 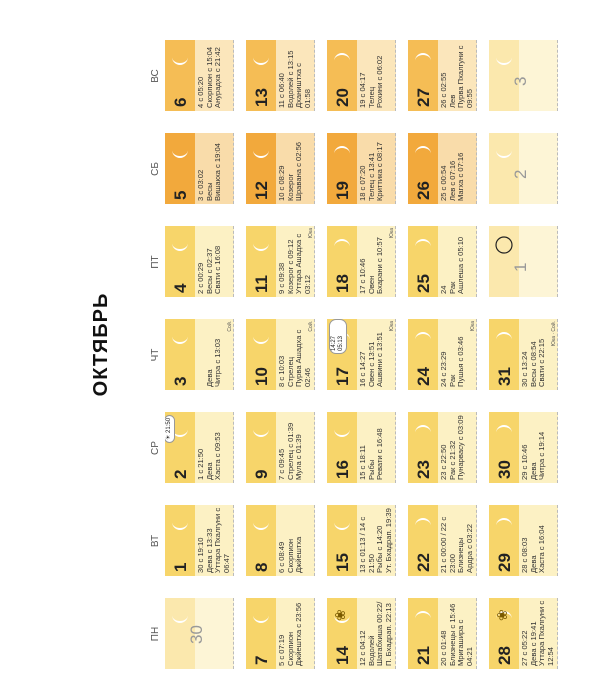 I want to click on day-cell: 7 5 с 07:19 Скорпион Джйештха с 23:56, so click(x=280, y=633).